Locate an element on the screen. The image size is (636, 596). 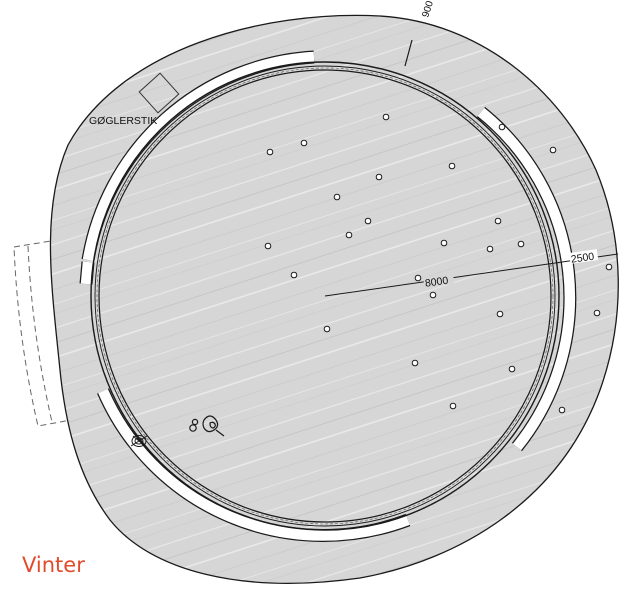
top-axis-label: 900 is located at coordinates (428, 9).